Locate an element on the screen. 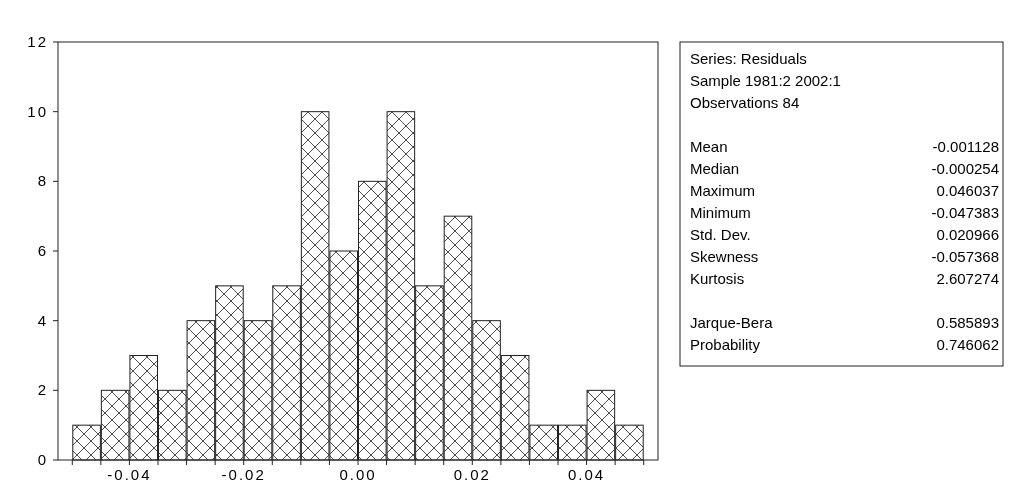 The width and height of the screenshot is (1020, 490). x-tick-label: 0.04 is located at coordinates (586, 474).